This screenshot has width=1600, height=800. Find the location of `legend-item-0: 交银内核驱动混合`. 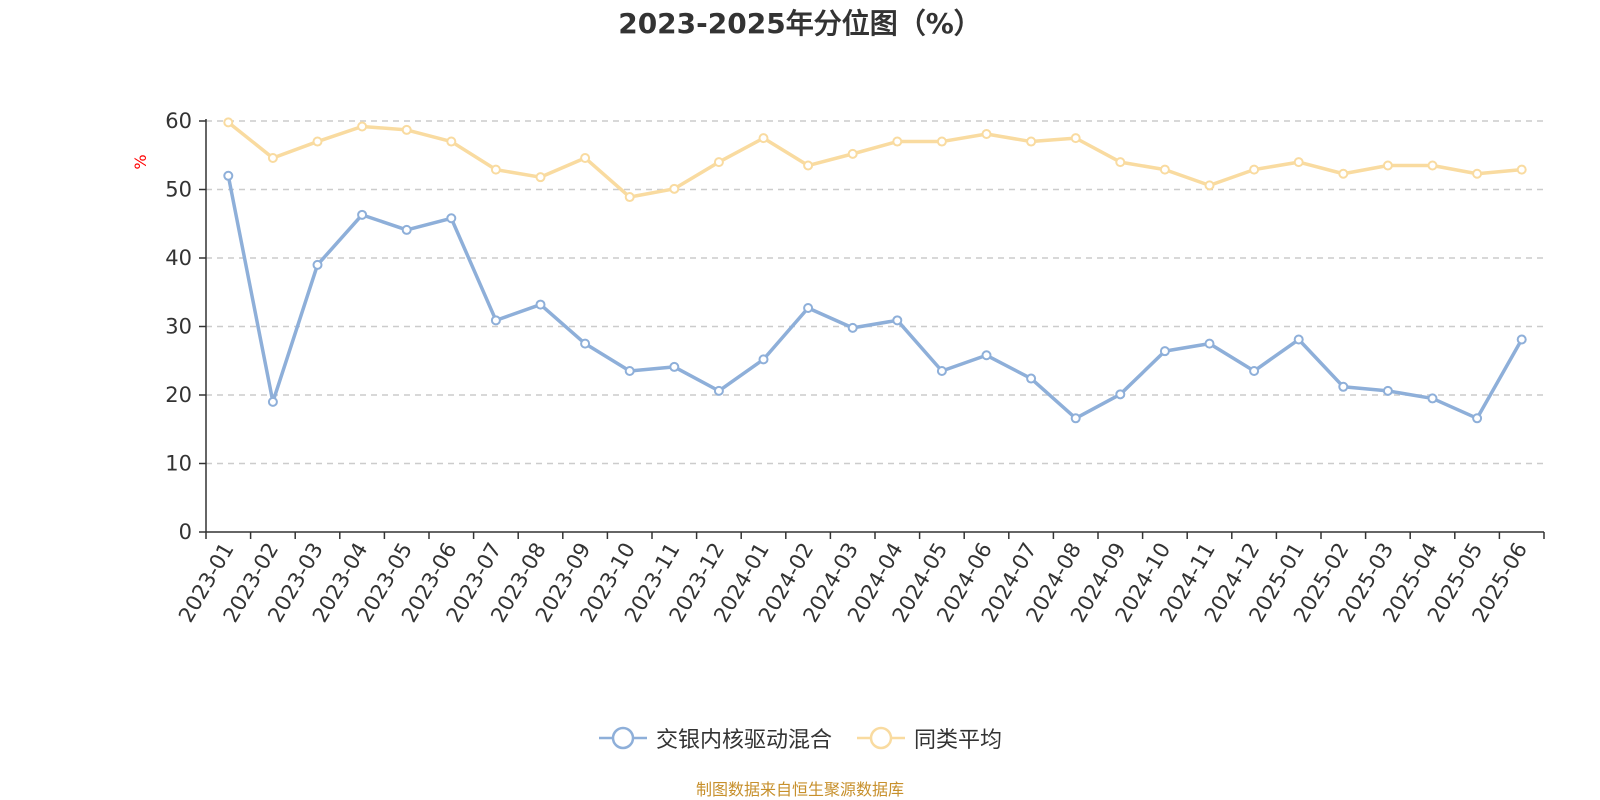

legend-item-0: 交银内核驱动混合 is located at coordinates (715, 738).